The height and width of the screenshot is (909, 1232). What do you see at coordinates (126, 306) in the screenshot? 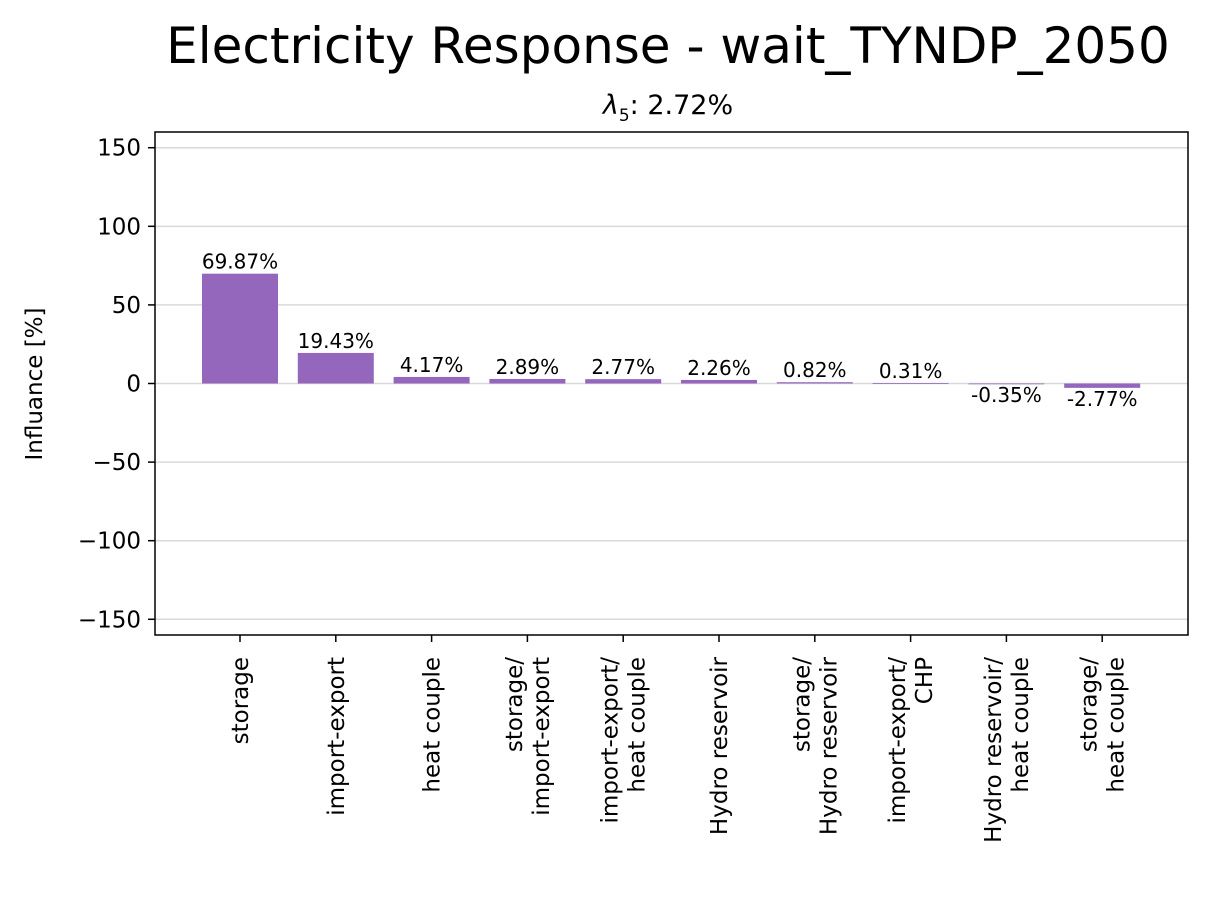
I see `y-tick-label: 50` at bounding box center [126, 306].